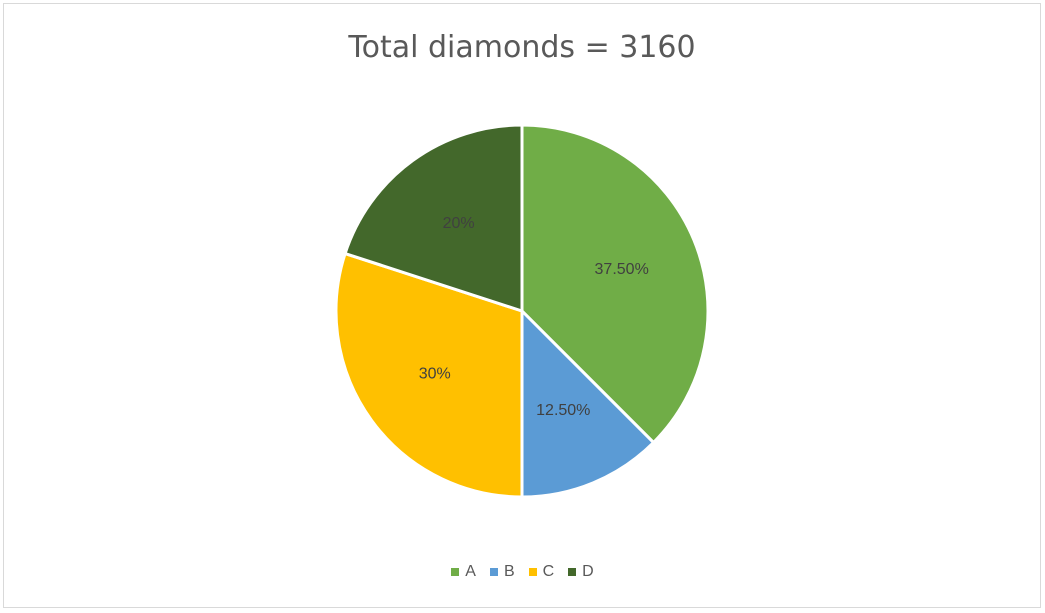 This screenshot has height=613, width=1045. Describe the element at coordinates (435, 374) in the screenshot. I see `data-label-c: 30%` at that location.